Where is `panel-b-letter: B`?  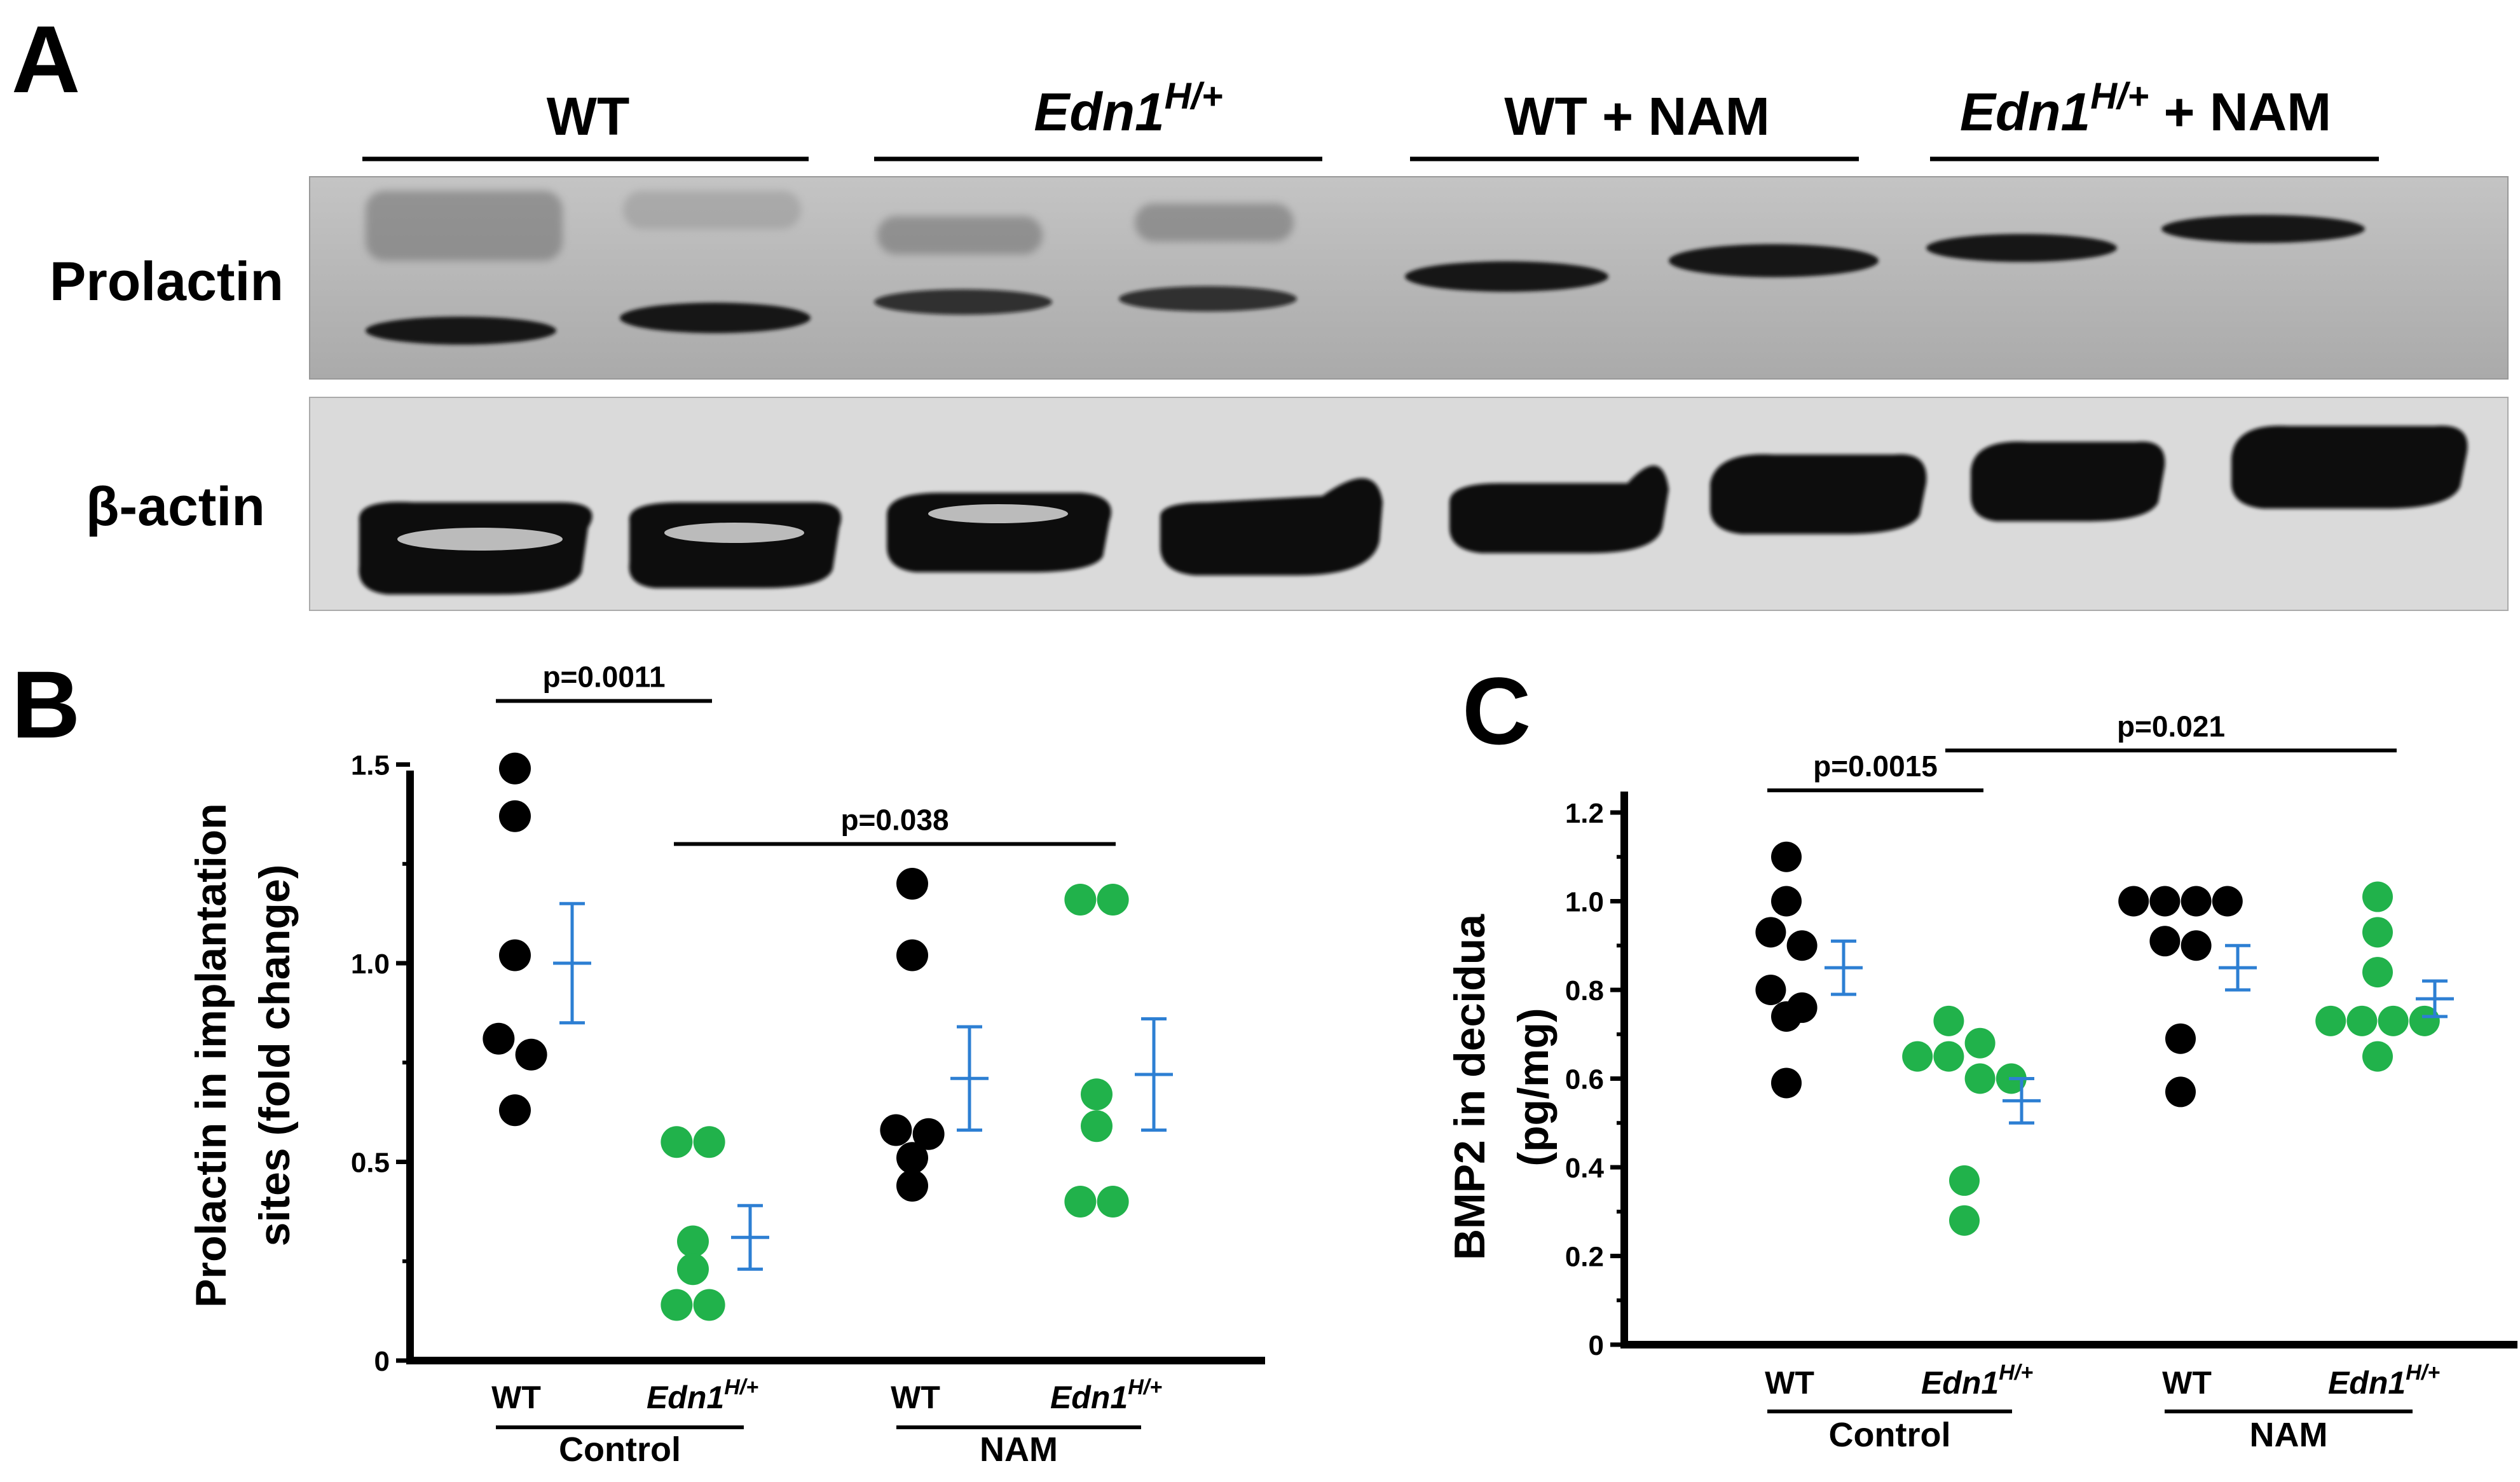 panel-b-letter: B is located at coordinates (45, 705).